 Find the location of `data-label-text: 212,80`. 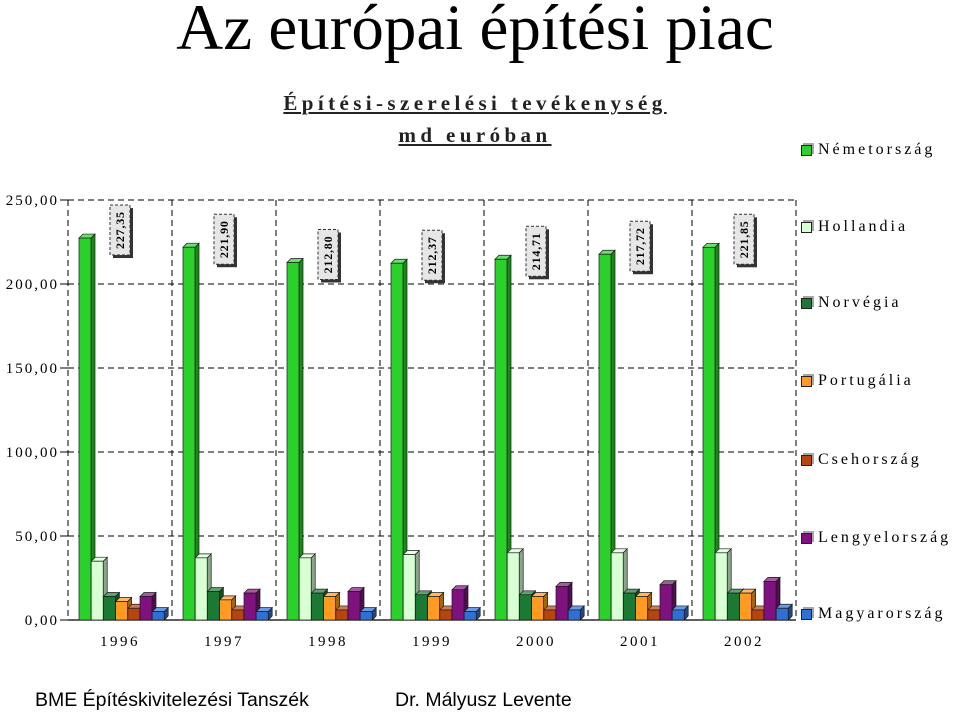

data-label-text: 212,80 is located at coordinates (328, 255).